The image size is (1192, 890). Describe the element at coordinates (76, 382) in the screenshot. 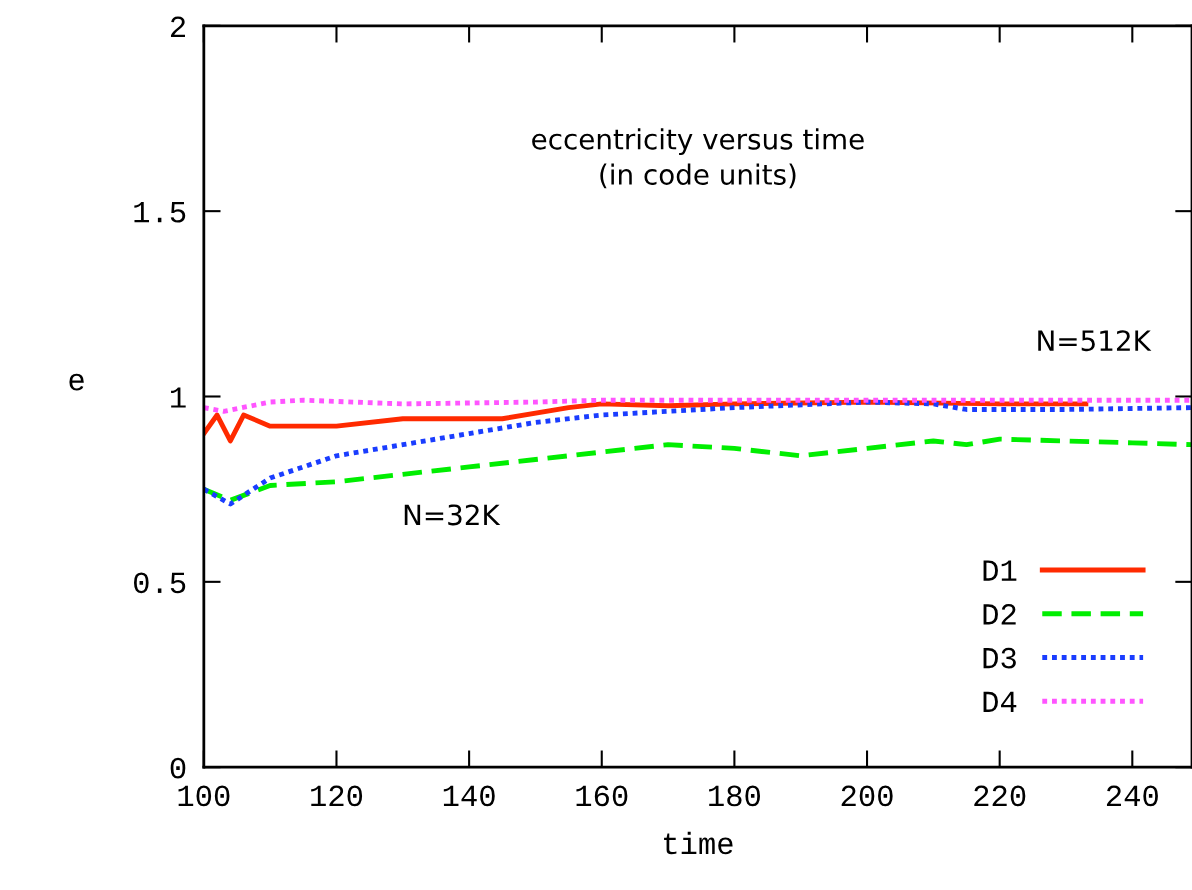

I see `y-axis-title: e` at that location.